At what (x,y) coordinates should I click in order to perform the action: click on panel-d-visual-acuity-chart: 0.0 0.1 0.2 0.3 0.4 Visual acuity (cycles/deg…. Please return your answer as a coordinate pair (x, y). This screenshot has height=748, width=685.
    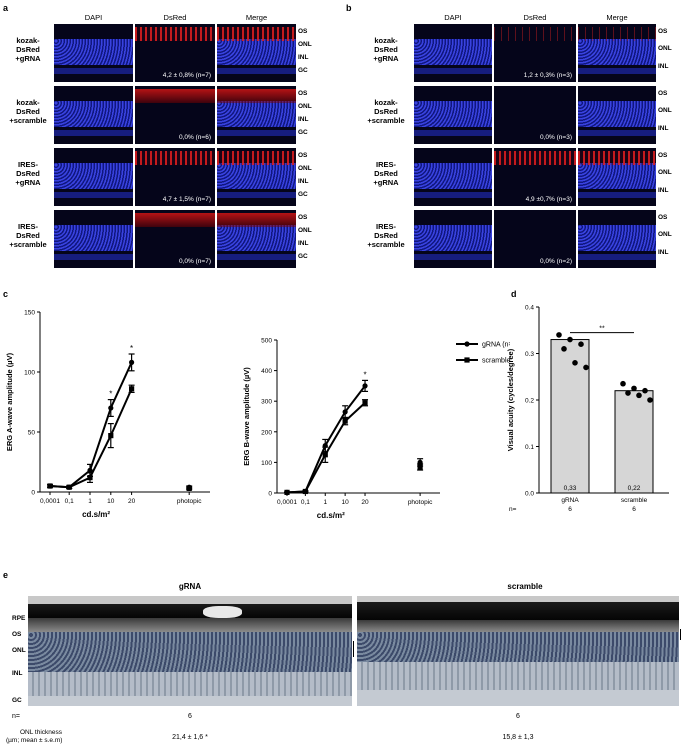
    Looking at the image, I should click on (587, 409).